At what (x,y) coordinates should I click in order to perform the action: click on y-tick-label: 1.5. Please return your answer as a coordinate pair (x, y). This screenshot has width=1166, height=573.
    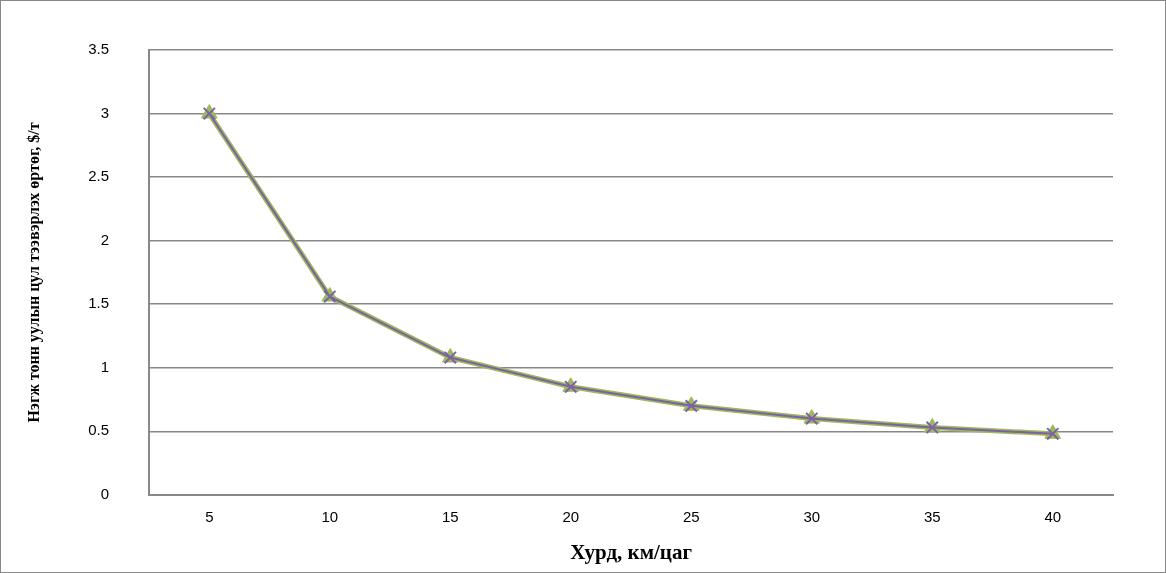
    Looking at the image, I should click on (99, 303).